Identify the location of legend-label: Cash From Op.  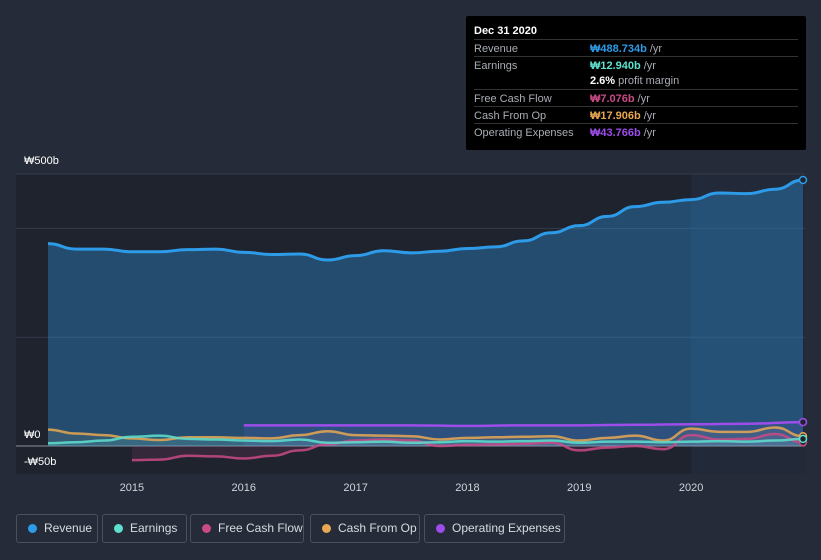
(377, 528).